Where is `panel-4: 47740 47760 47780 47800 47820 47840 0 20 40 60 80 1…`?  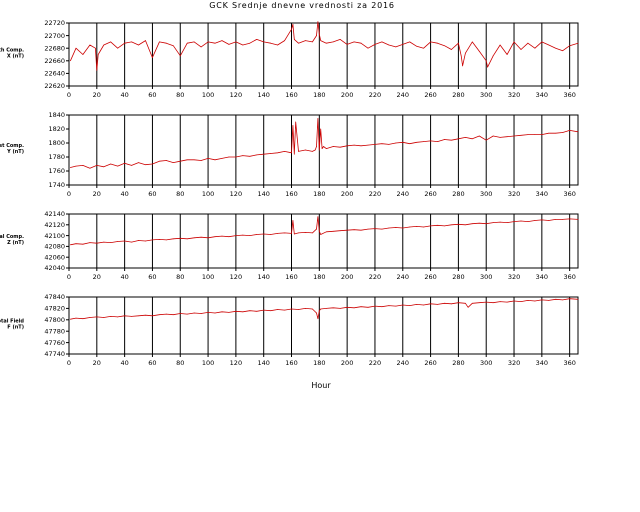
panel-4: 47740 47760 47780 47800 47820 47840 0 20 40 60 80 1… is located at coordinates (289, 330).